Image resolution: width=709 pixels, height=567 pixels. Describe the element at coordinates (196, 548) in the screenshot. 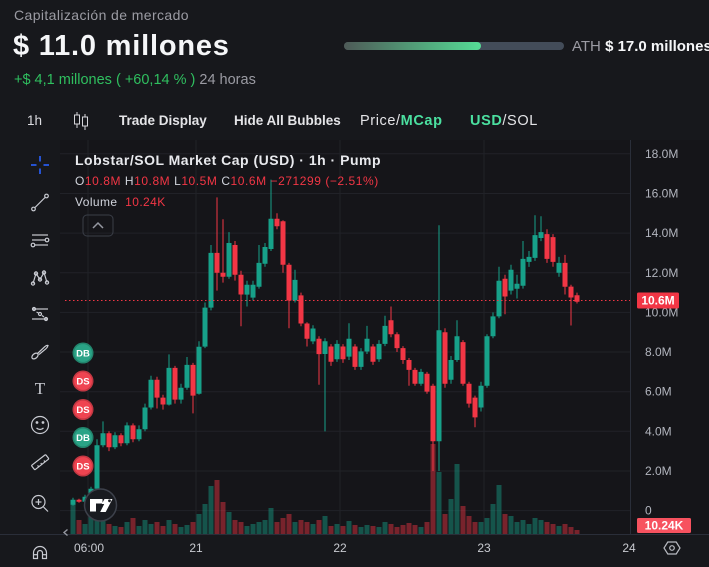

I see `svg-text: 21` at that location.